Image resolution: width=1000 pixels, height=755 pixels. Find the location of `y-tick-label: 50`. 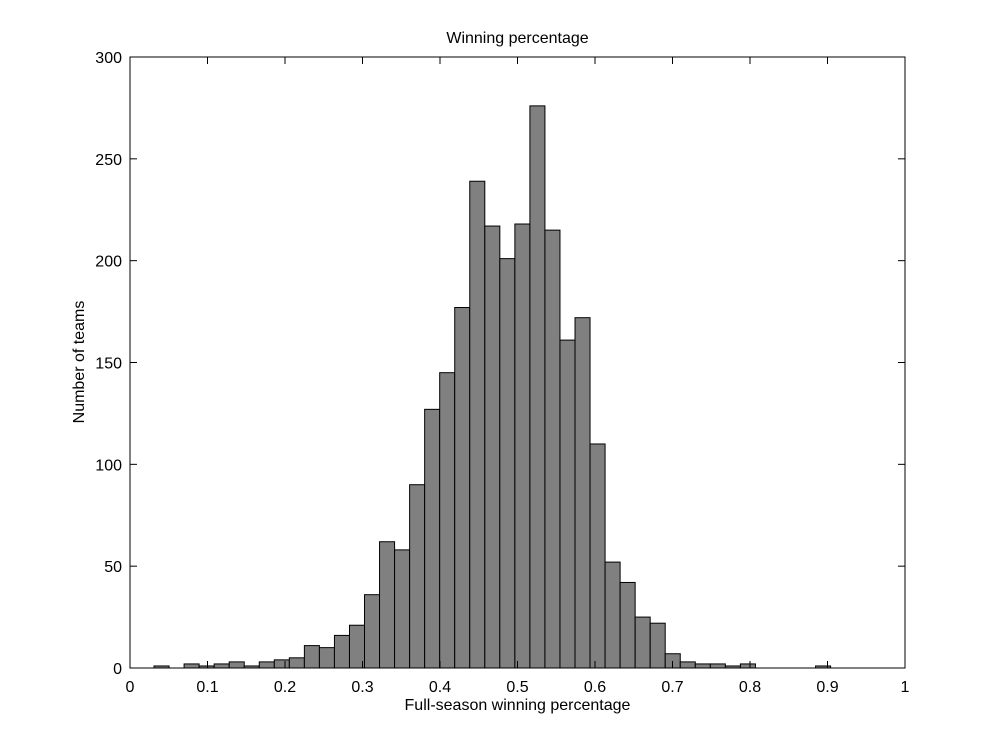

y-tick-label: 50 is located at coordinates (113, 567).